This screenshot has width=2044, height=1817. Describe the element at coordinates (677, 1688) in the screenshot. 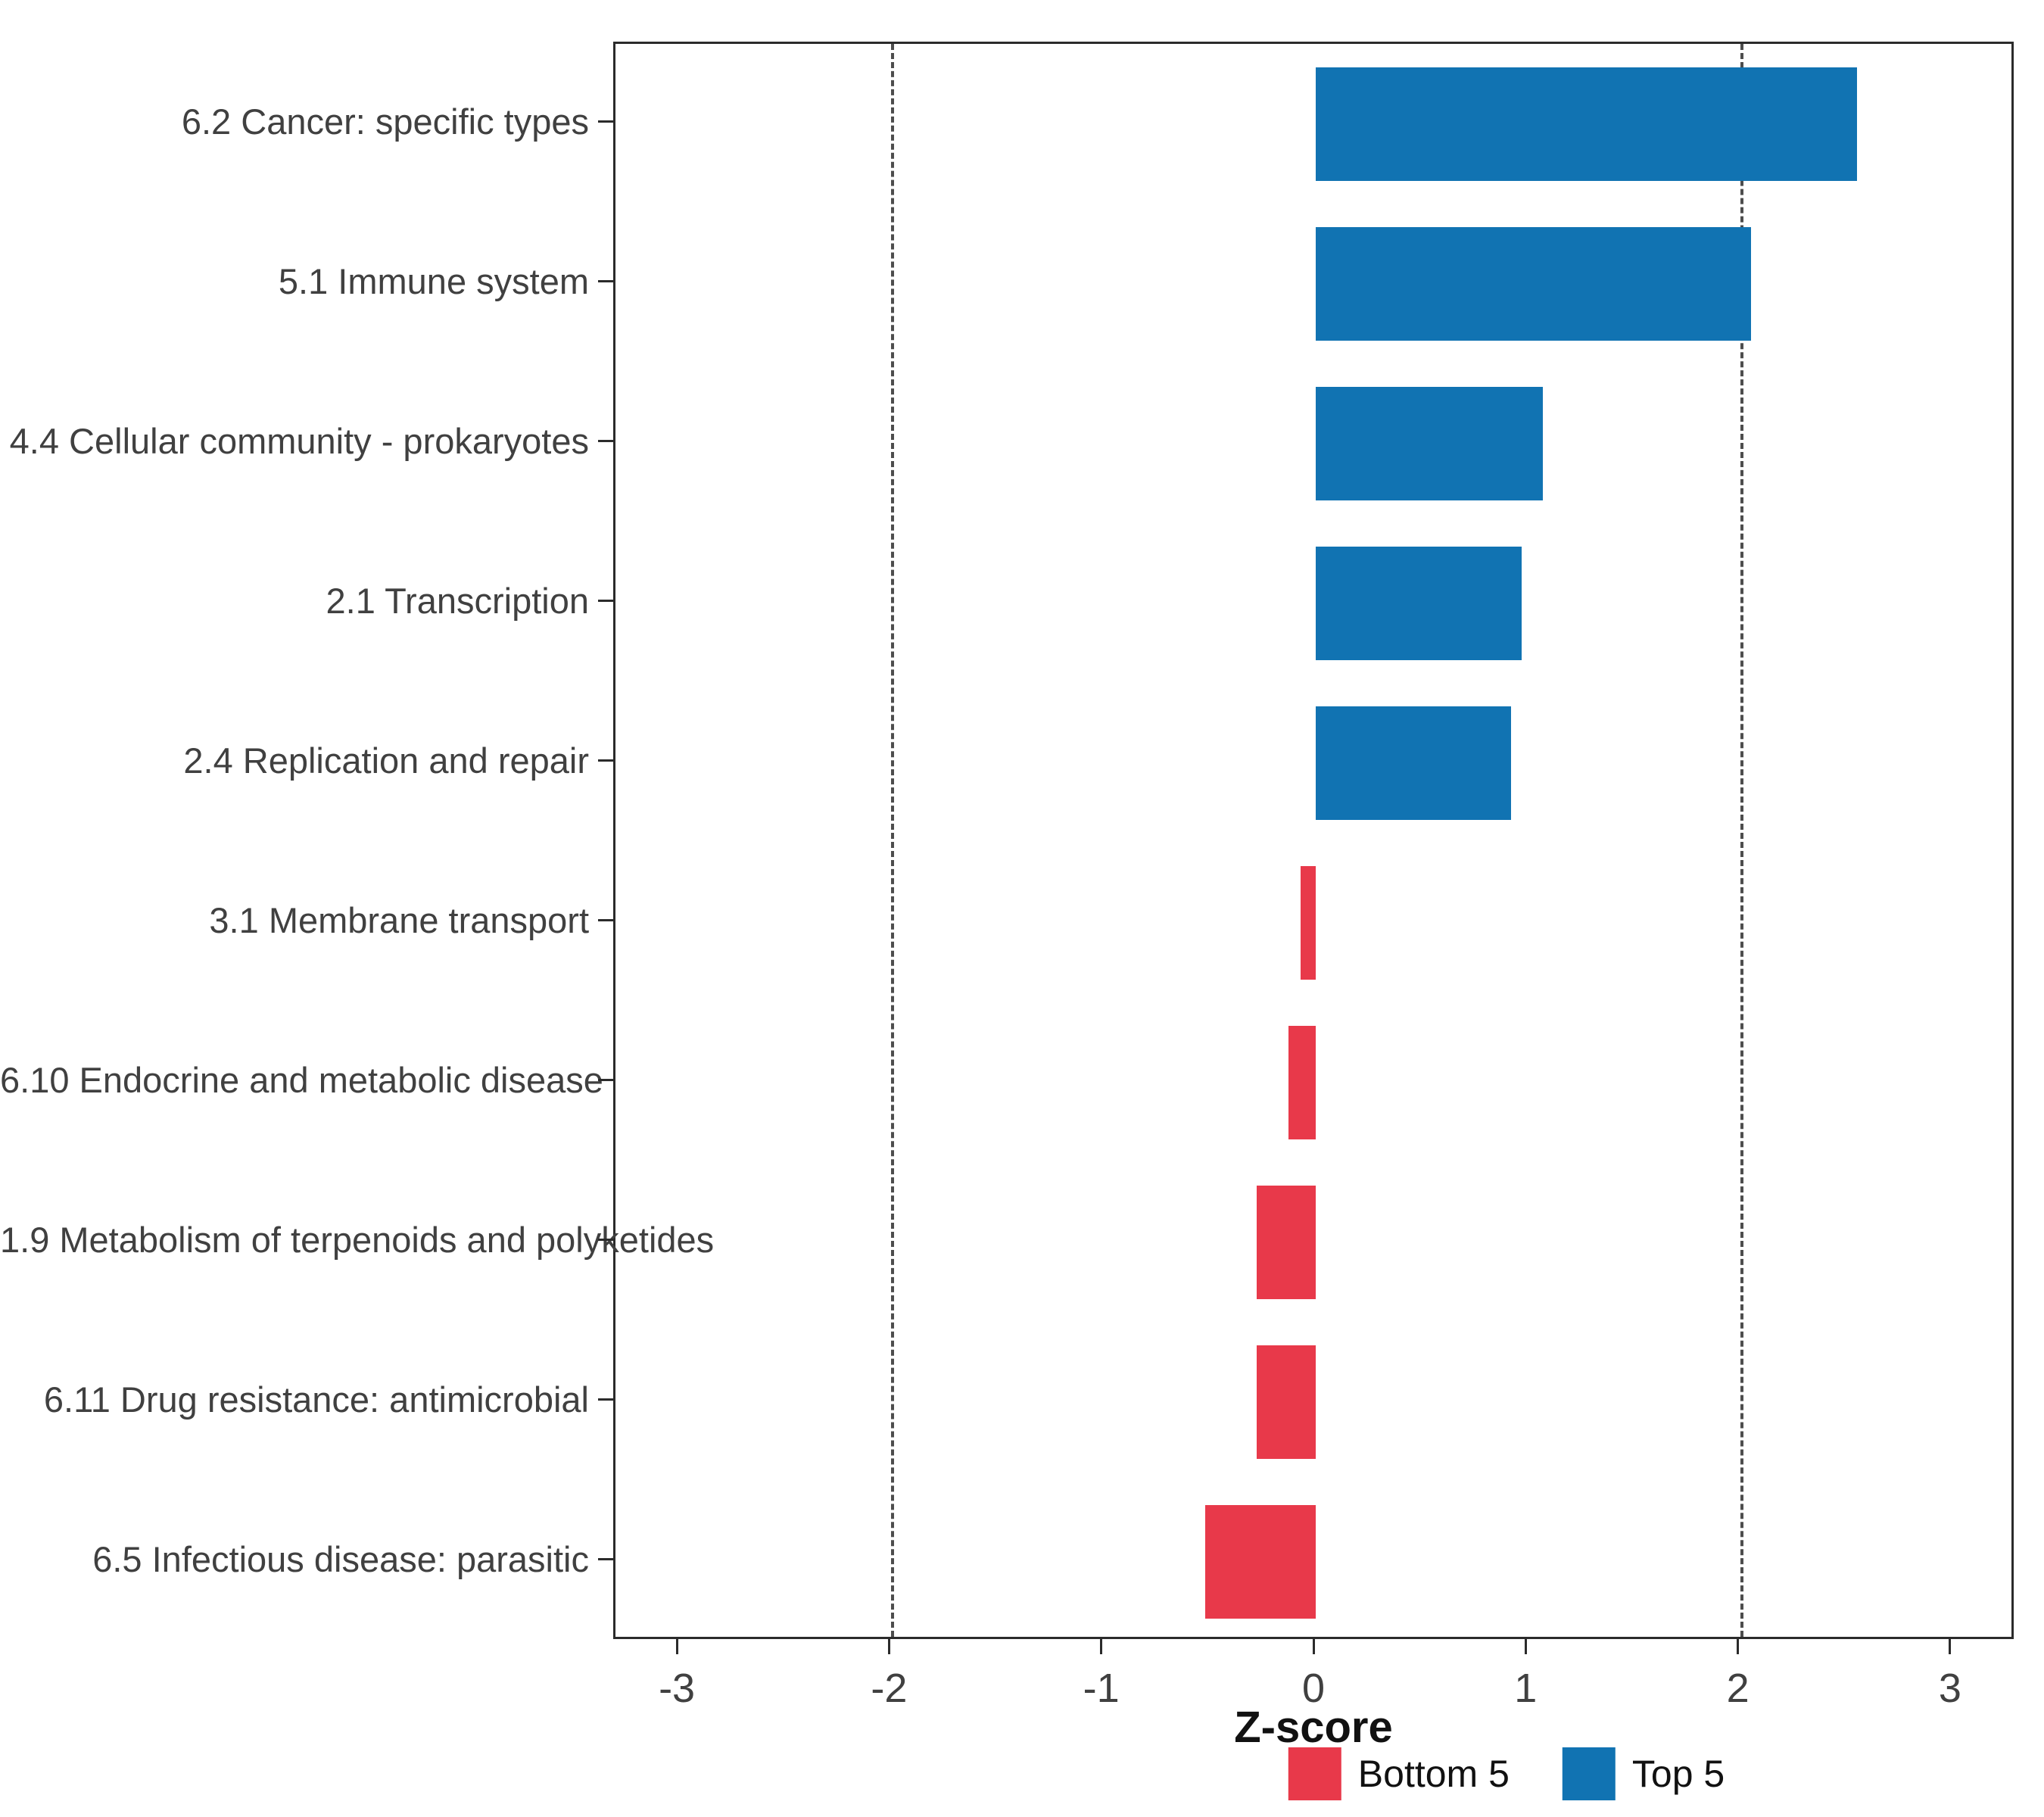

I see `x-tick-label--3: -3` at that location.